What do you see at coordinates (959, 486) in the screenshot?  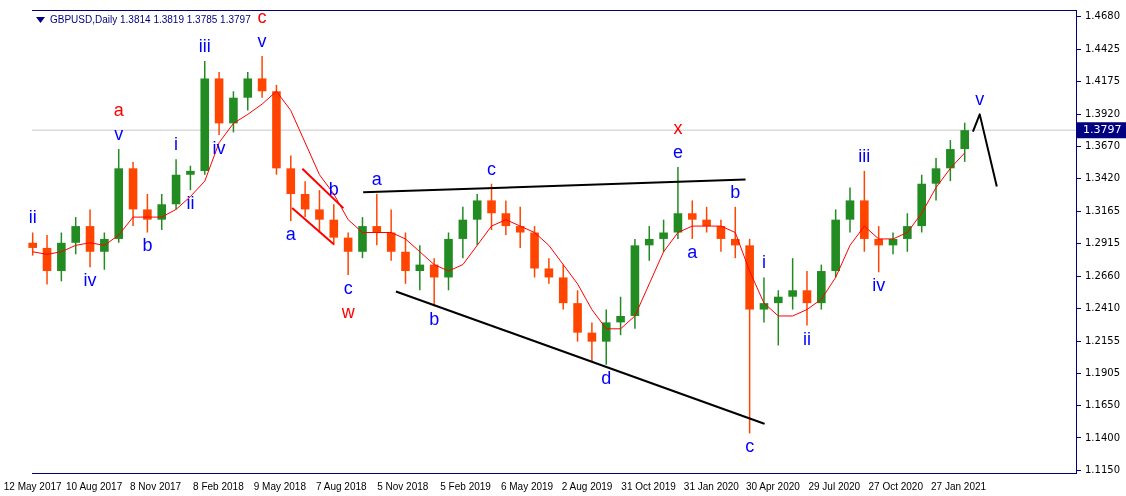 I see `x-tick-label: 27 Jan 2021` at bounding box center [959, 486].